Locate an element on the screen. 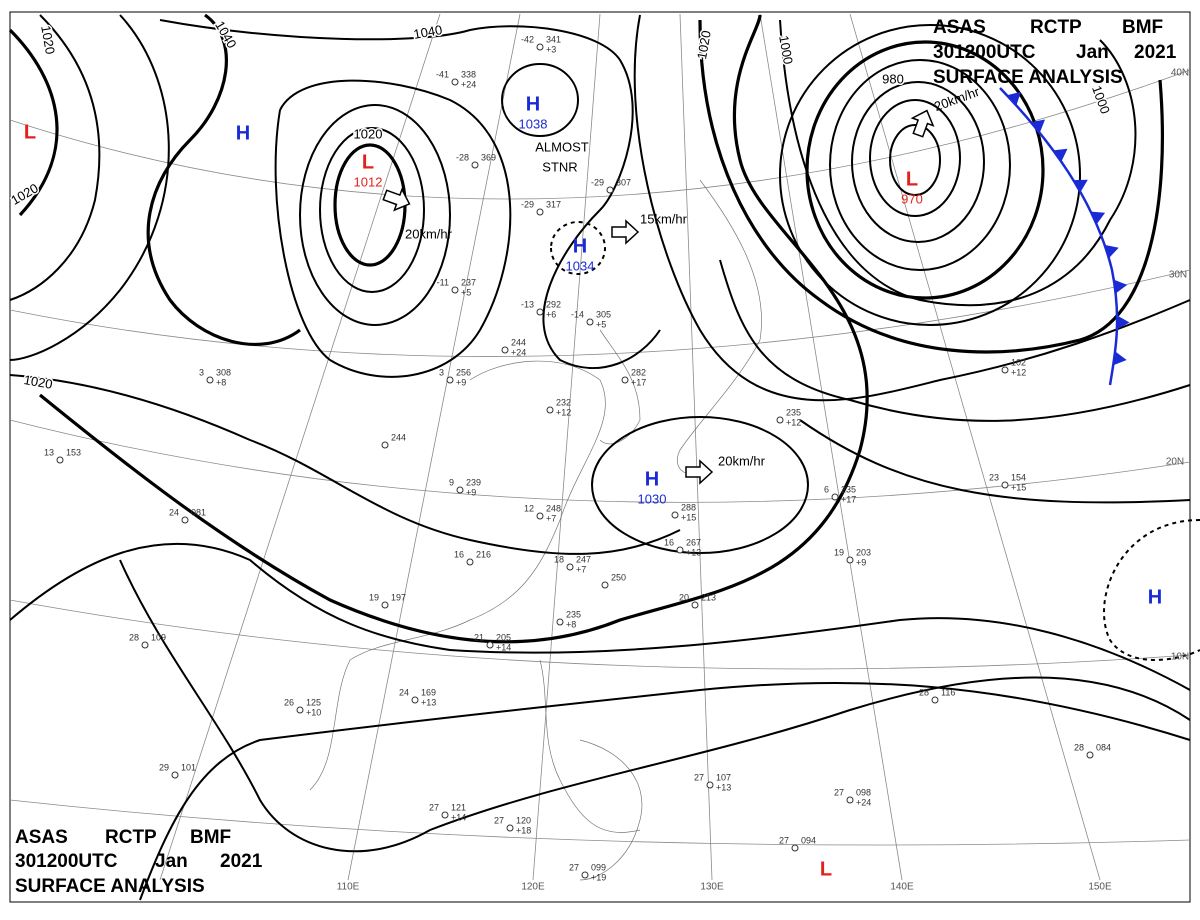  station-tendency: +9 is located at coordinates (471, 492).